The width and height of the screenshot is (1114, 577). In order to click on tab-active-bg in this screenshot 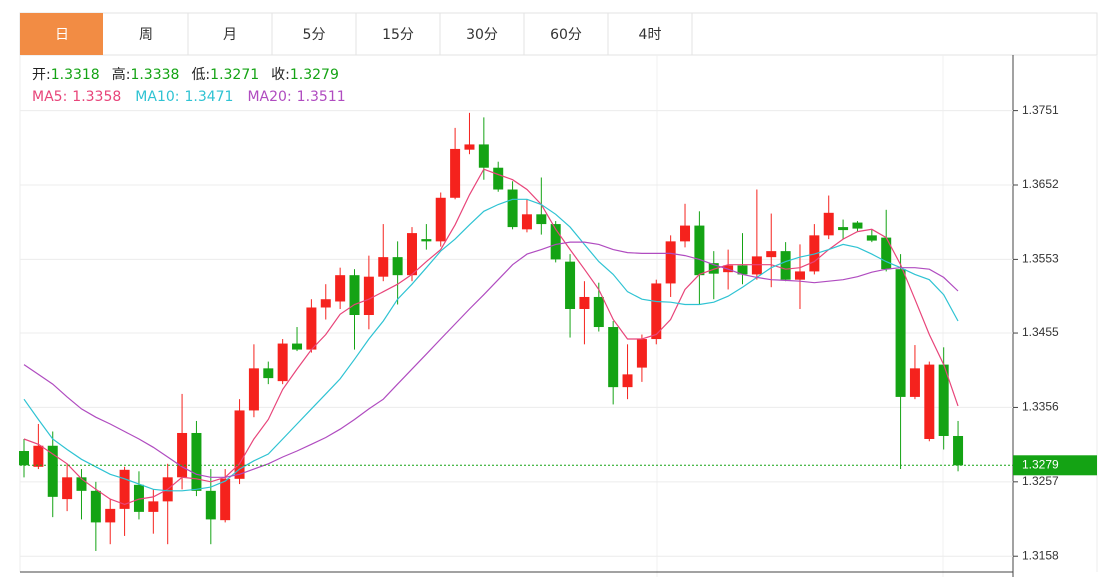, I will do `click(61, 34)`.